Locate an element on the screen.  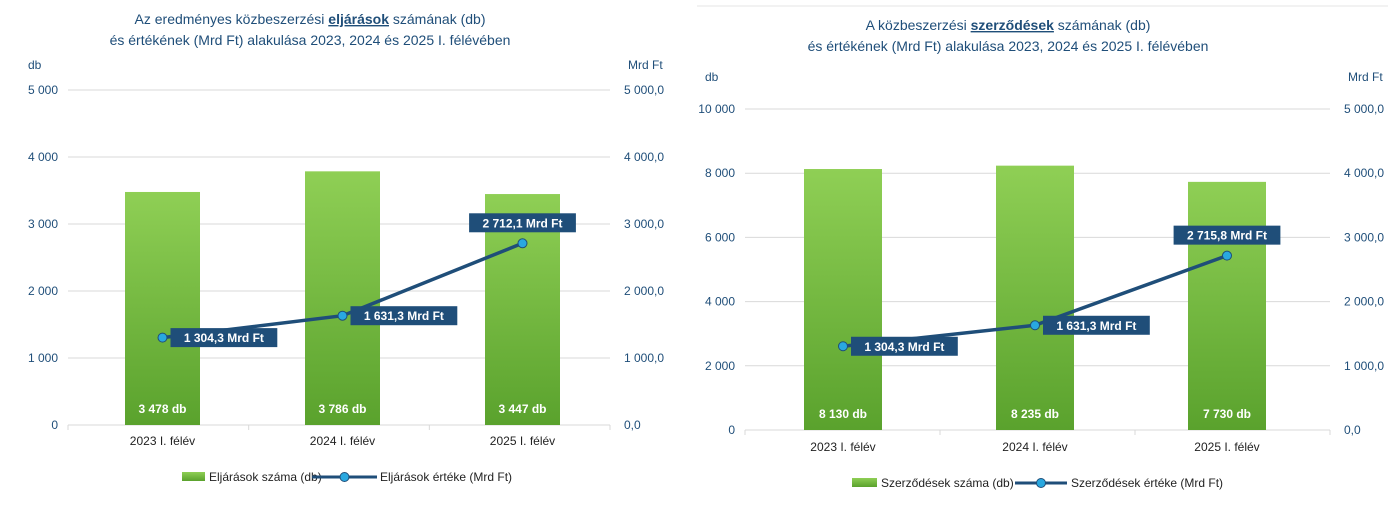
bar-label: 8 130 db is located at coordinates (843, 414).